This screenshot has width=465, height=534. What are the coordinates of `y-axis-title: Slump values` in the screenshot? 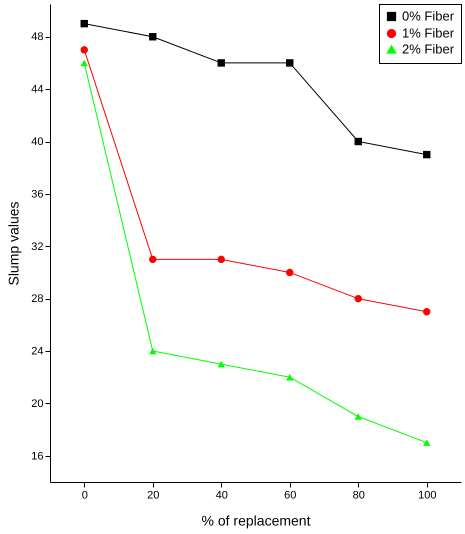 It's located at (13, 243).